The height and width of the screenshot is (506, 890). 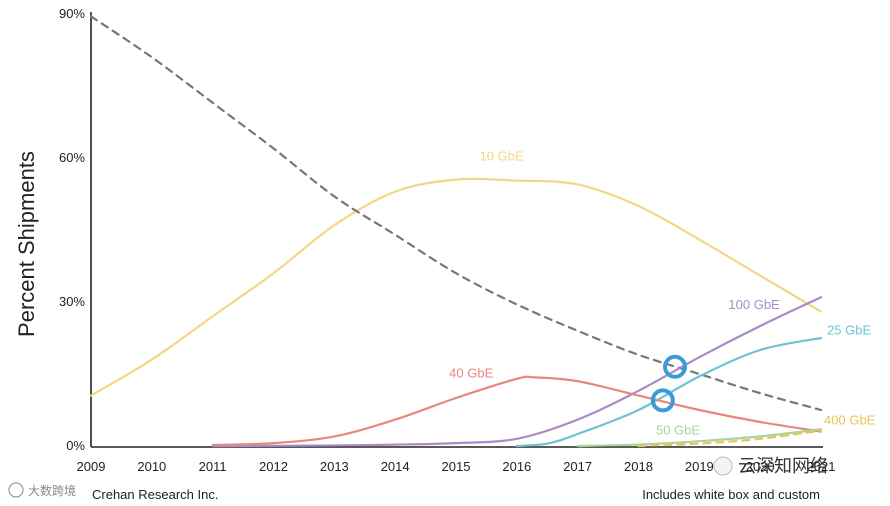 What do you see at coordinates (678, 429) in the screenshot?
I see `series-label-50-gbe: 50 GbE` at bounding box center [678, 429].